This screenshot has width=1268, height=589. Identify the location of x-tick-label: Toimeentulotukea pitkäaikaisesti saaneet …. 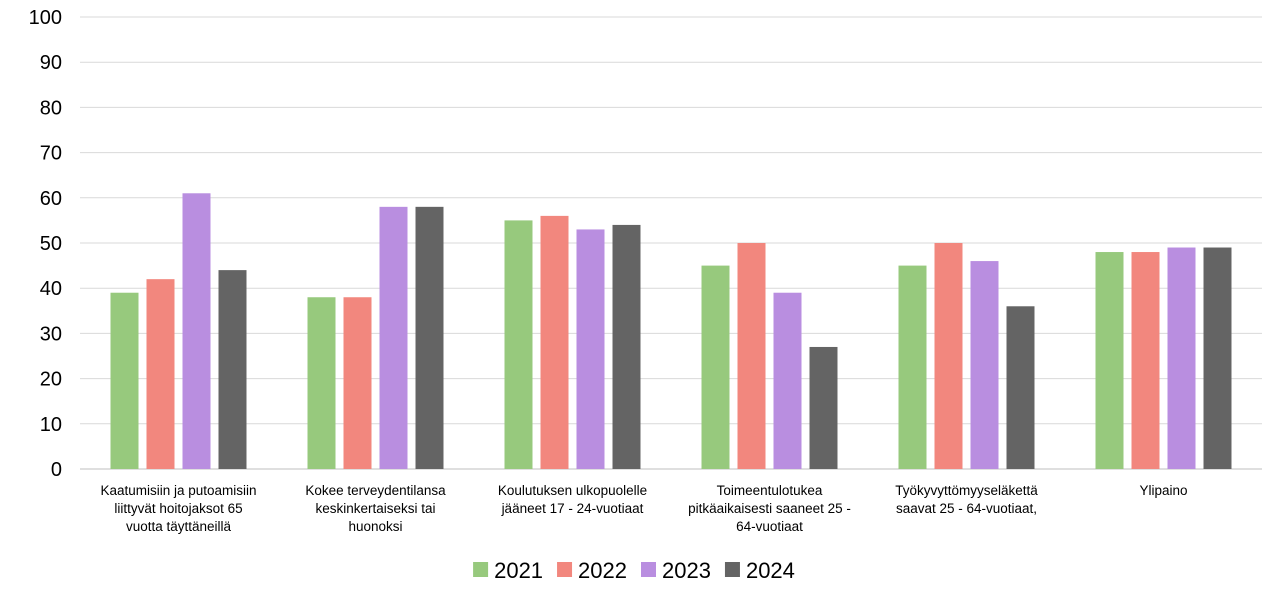
(769, 508).